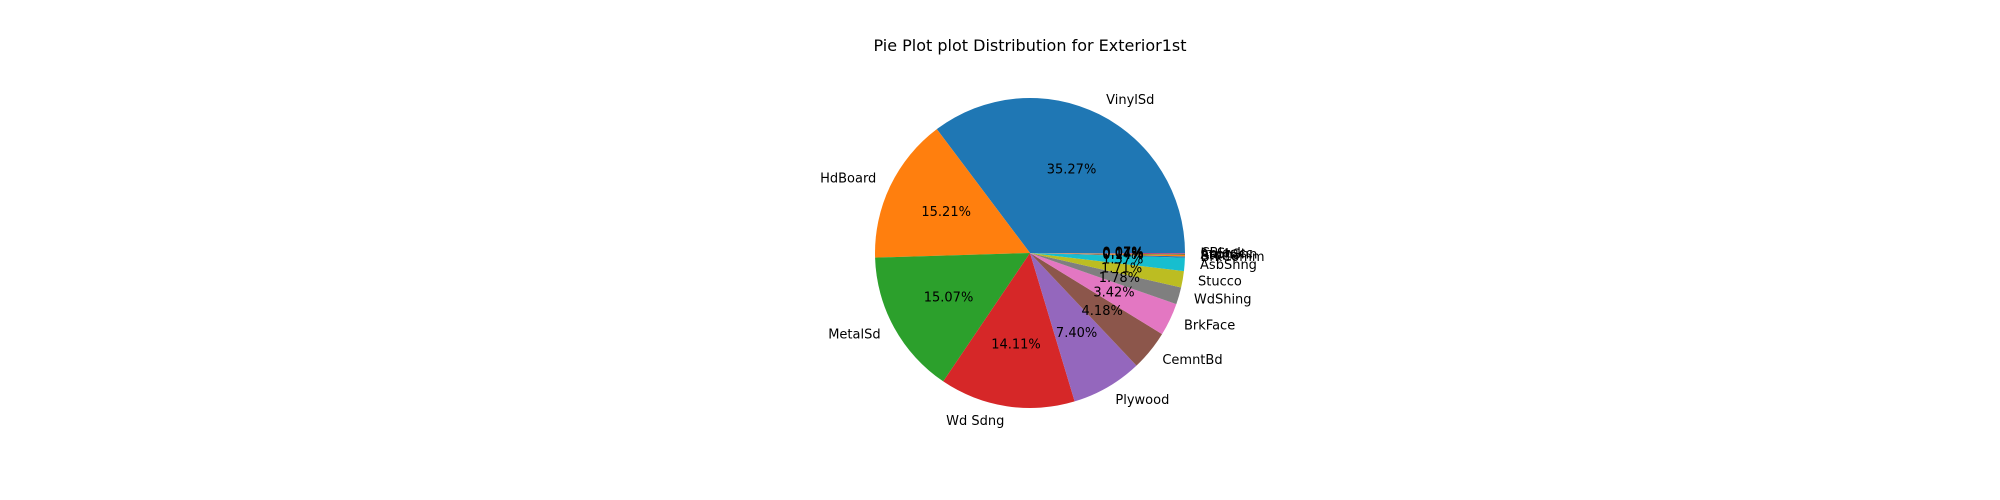 The width and height of the screenshot is (2000, 500). I want to click on slice-label-imstucc: ImStucc, so click(1226, 254).